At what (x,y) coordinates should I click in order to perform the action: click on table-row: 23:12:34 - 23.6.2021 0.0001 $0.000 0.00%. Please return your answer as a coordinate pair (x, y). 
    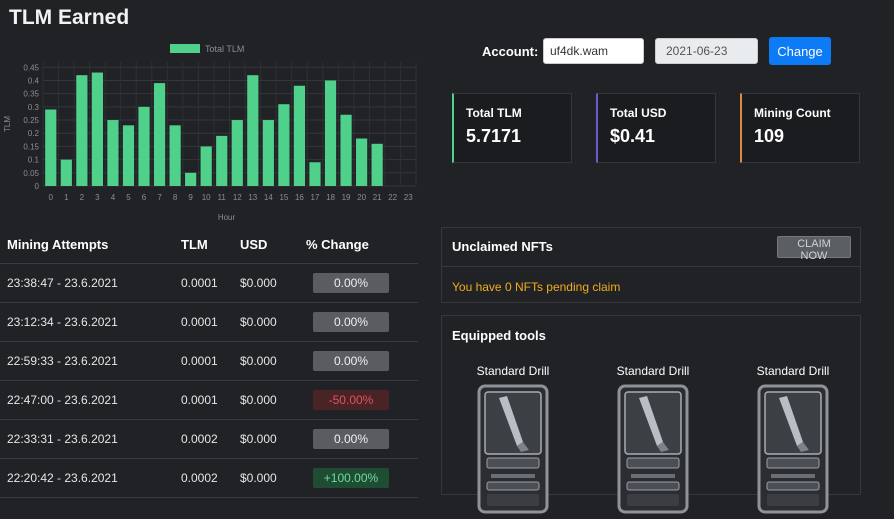
    Looking at the image, I should click on (209, 322).